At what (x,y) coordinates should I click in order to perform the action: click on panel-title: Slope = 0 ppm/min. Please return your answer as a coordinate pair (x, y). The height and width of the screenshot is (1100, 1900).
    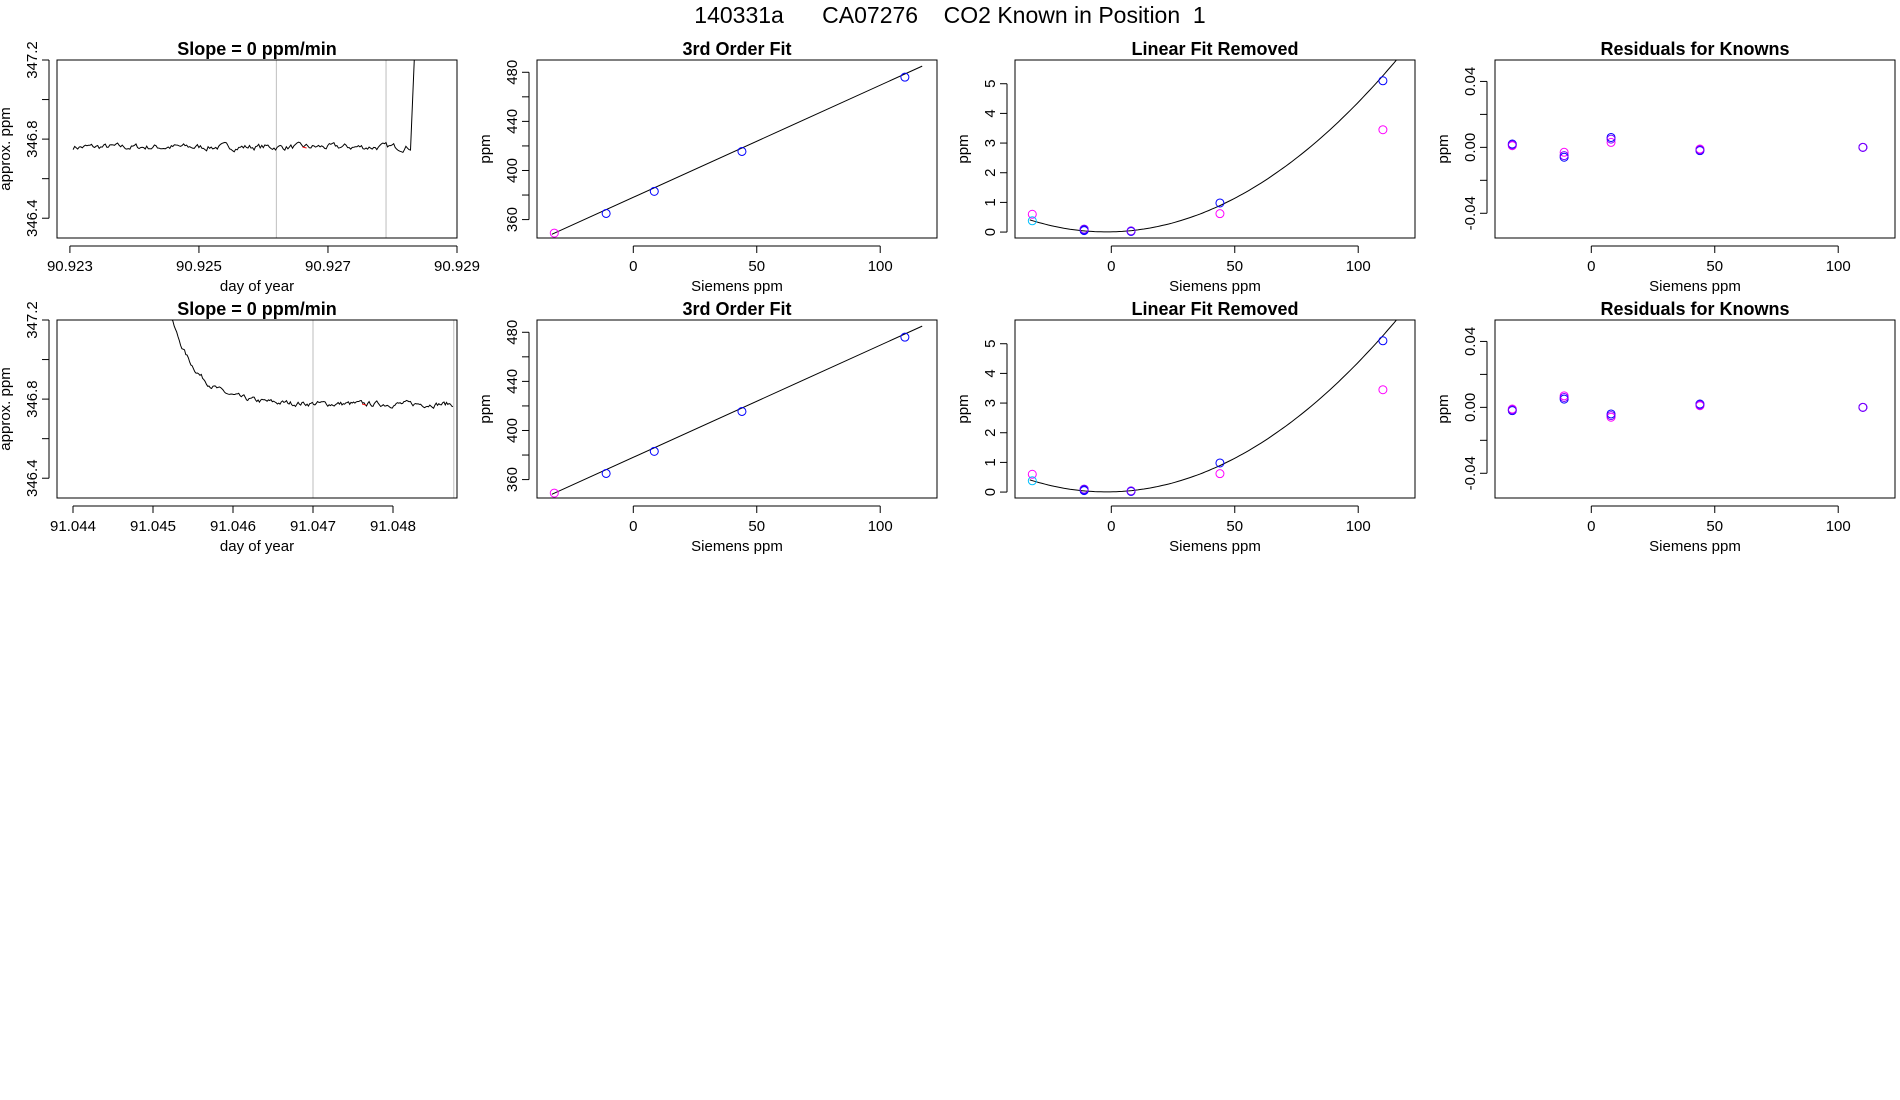
    Looking at the image, I should click on (257, 49).